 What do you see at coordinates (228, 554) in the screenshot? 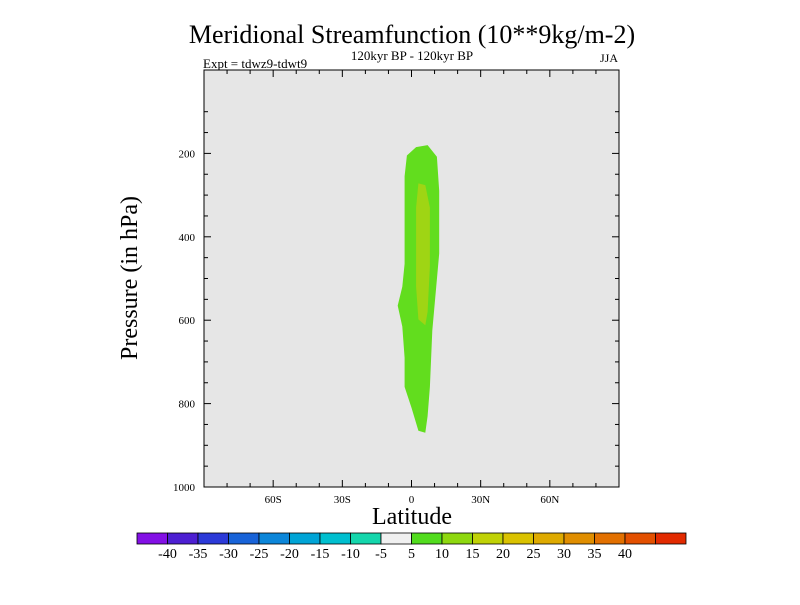
I see `colorbar-label: -30` at bounding box center [228, 554].